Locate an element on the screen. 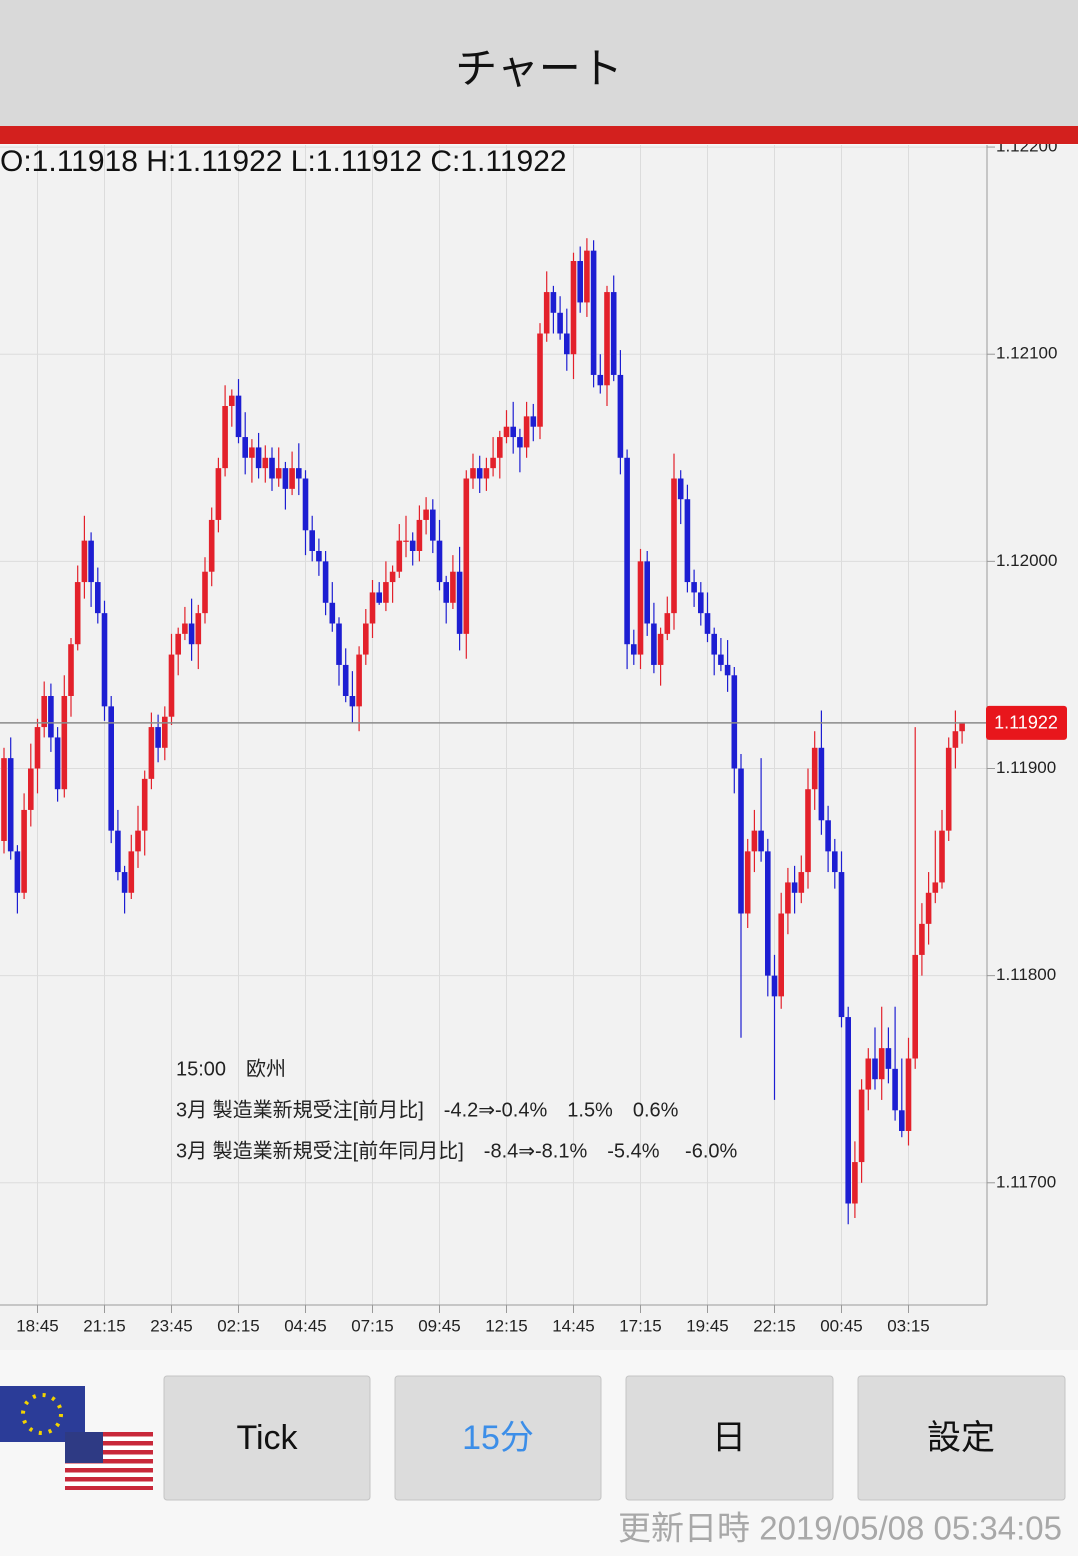  ohlc-text: O:1.11918 H:1.11922 L:1.11912 C:1.11922 is located at coordinates (283, 161).